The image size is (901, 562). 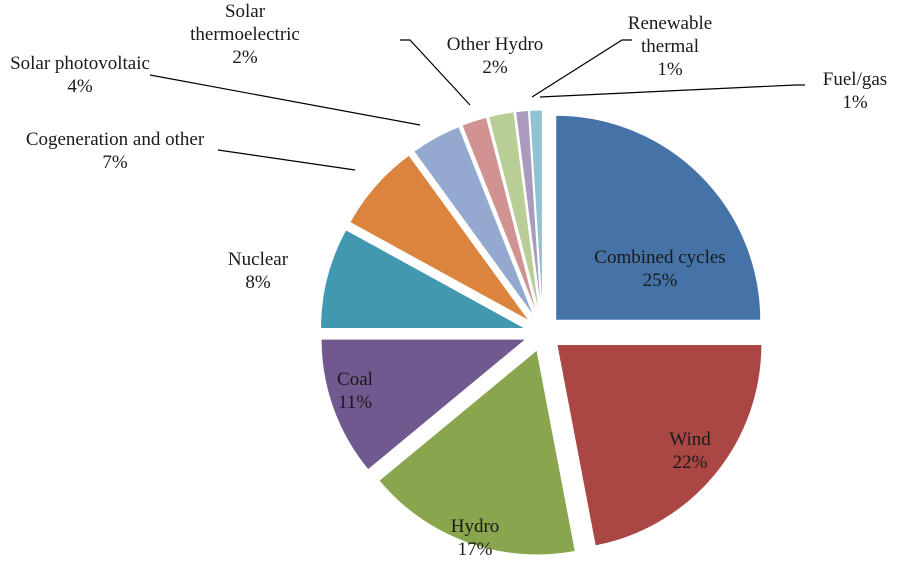 I want to click on slice-label: Combined cycles 25%, so click(x=660, y=269).